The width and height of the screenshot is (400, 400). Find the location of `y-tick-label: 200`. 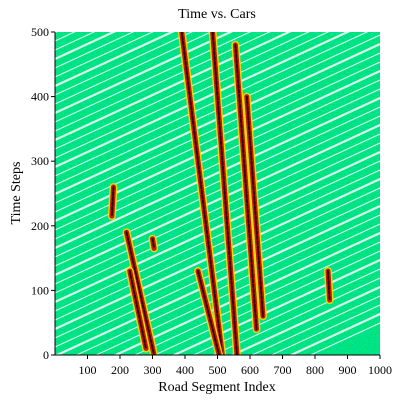

y-tick-label: 200 is located at coordinates (40, 226).